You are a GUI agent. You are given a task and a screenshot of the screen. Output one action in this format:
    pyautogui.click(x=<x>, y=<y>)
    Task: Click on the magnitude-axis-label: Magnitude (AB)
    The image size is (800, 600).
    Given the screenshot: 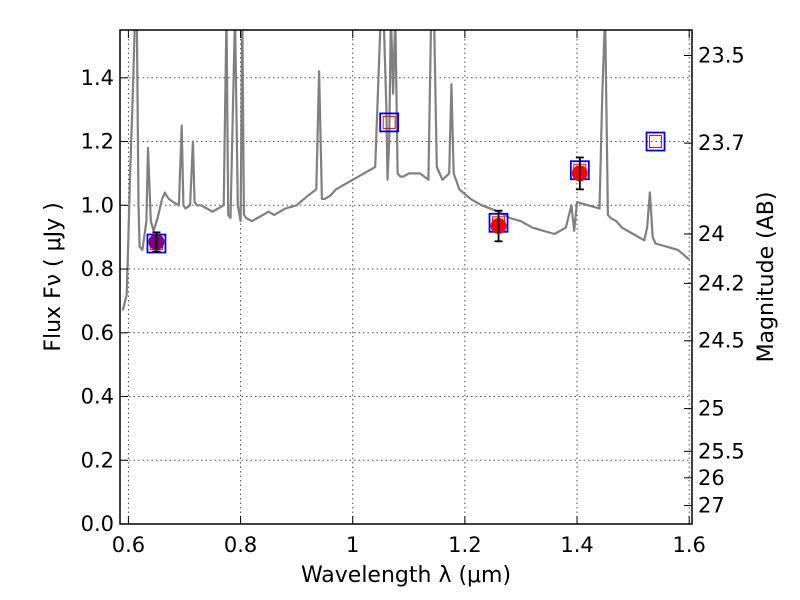 What is the action you would take?
    pyautogui.click(x=766, y=277)
    